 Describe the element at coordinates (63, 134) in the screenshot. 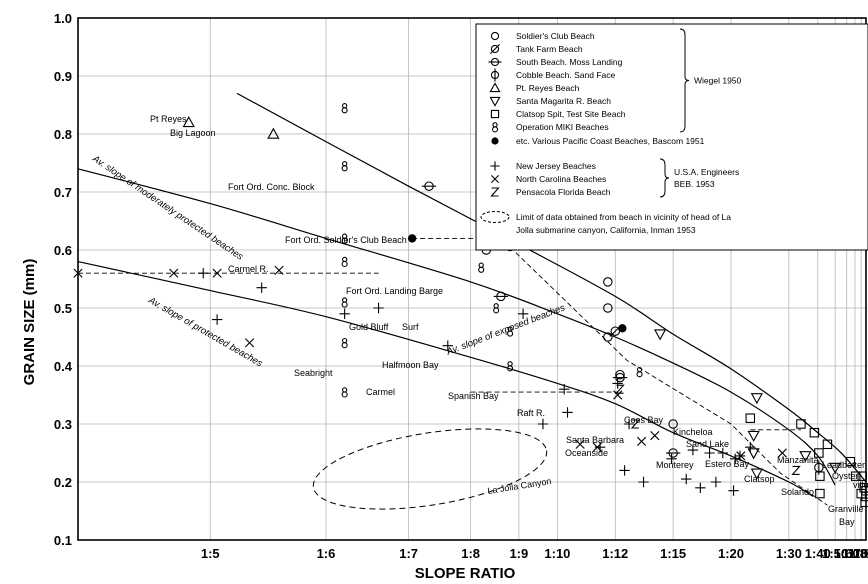

I see `y-tick-label: 0.8` at that location.